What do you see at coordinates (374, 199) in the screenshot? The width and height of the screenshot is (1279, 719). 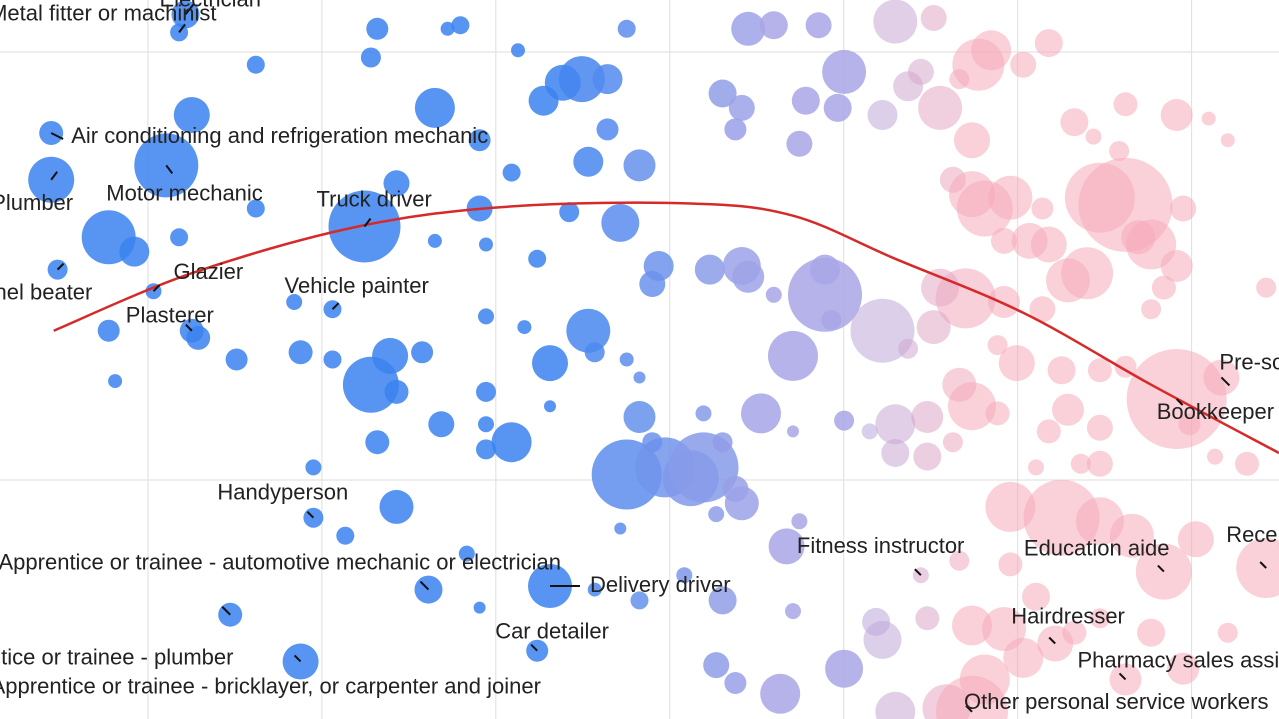 I see `point-label: Truck driver` at bounding box center [374, 199].